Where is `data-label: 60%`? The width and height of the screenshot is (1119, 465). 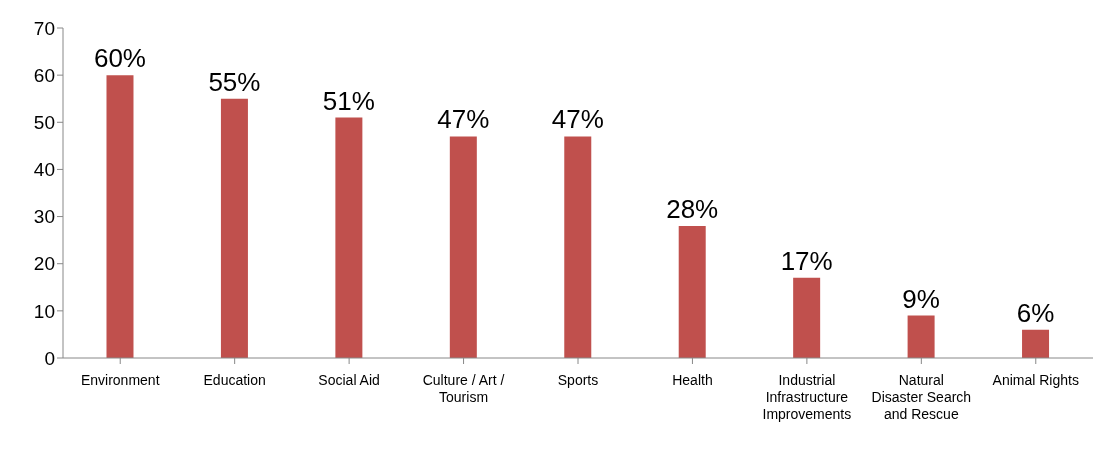
data-label: 60% is located at coordinates (120, 58).